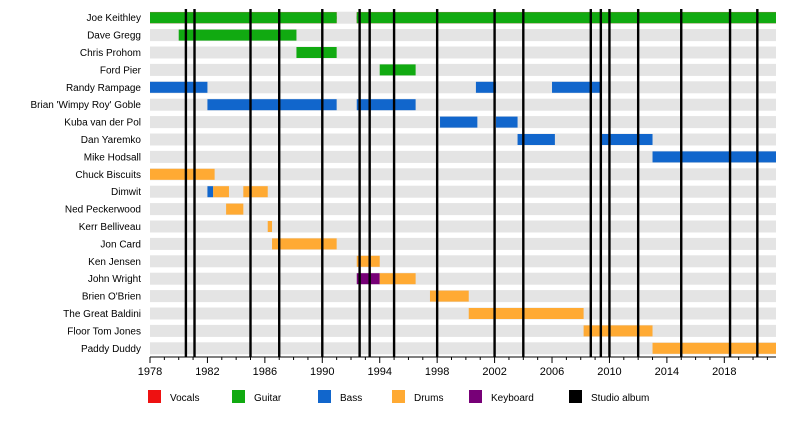 The height and width of the screenshot is (422, 800). I want to click on x-tick-label: 2006, so click(552, 372).